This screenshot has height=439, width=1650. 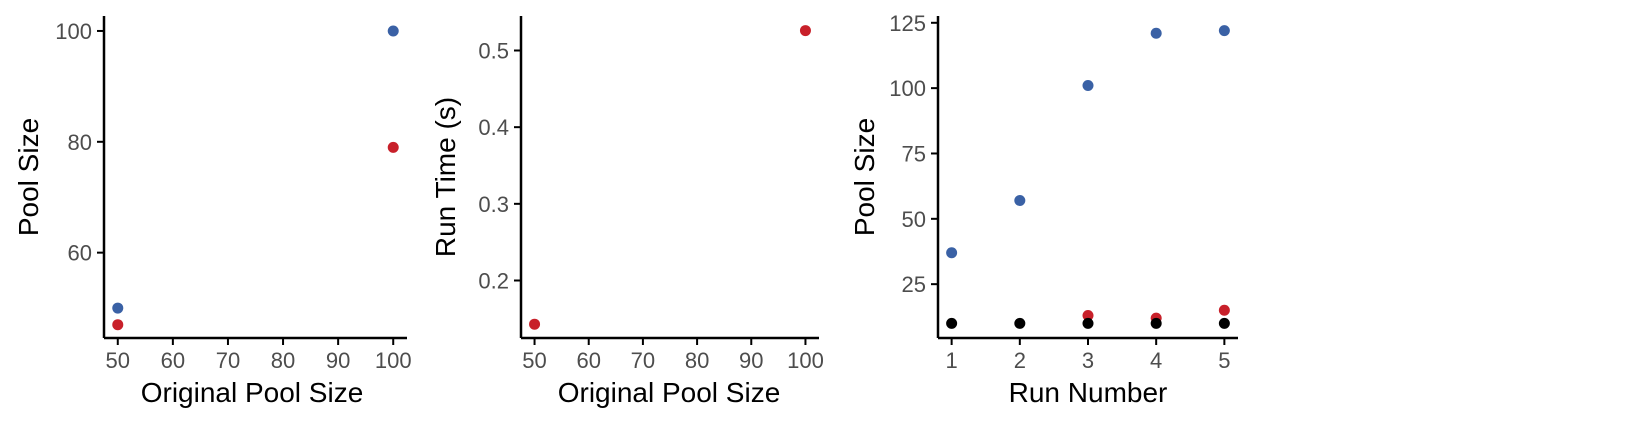 I want to click on x-axis-title: Run Number, so click(x=1088, y=392).